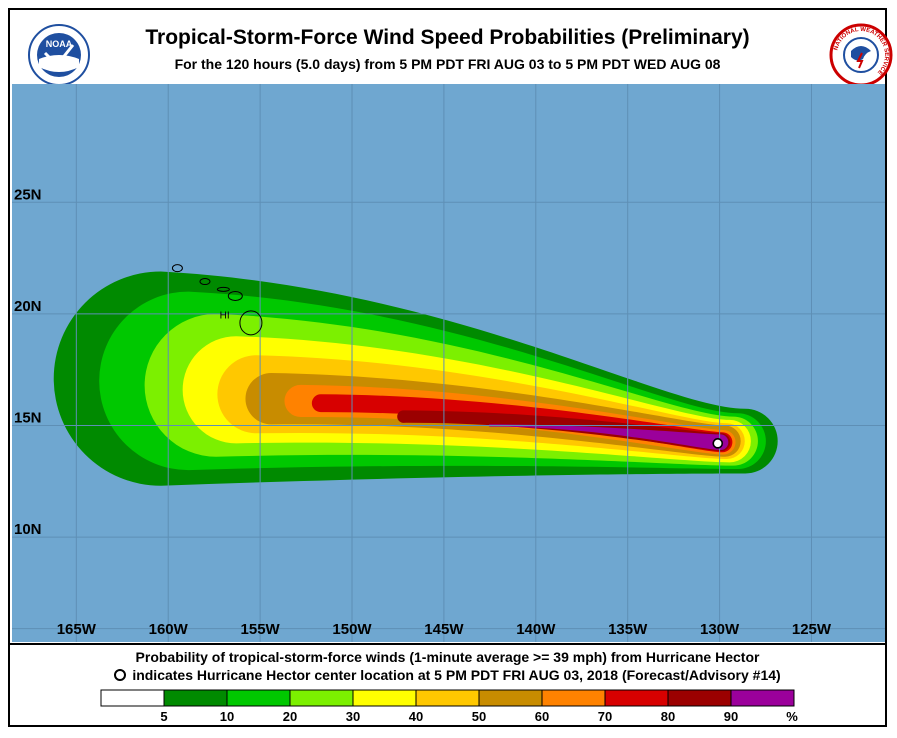 This screenshot has height=738, width=897. What do you see at coordinates (479, 716) in the screenshot?
I see `legend-tick-label: 50` at bounding box center [479, 716].